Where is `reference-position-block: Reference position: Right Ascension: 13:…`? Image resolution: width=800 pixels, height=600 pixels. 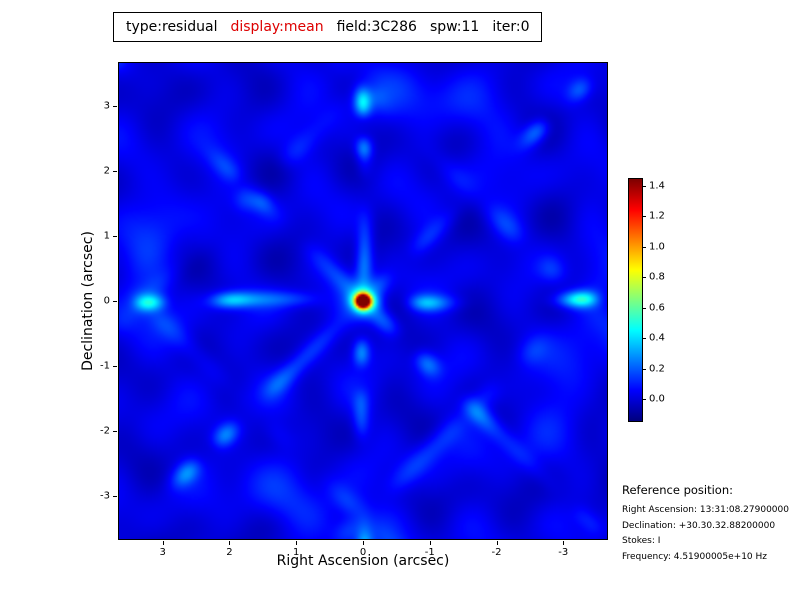
reference-position-block: Reference position: Right Ascension: 13:… is located at coordinates (705, 525).